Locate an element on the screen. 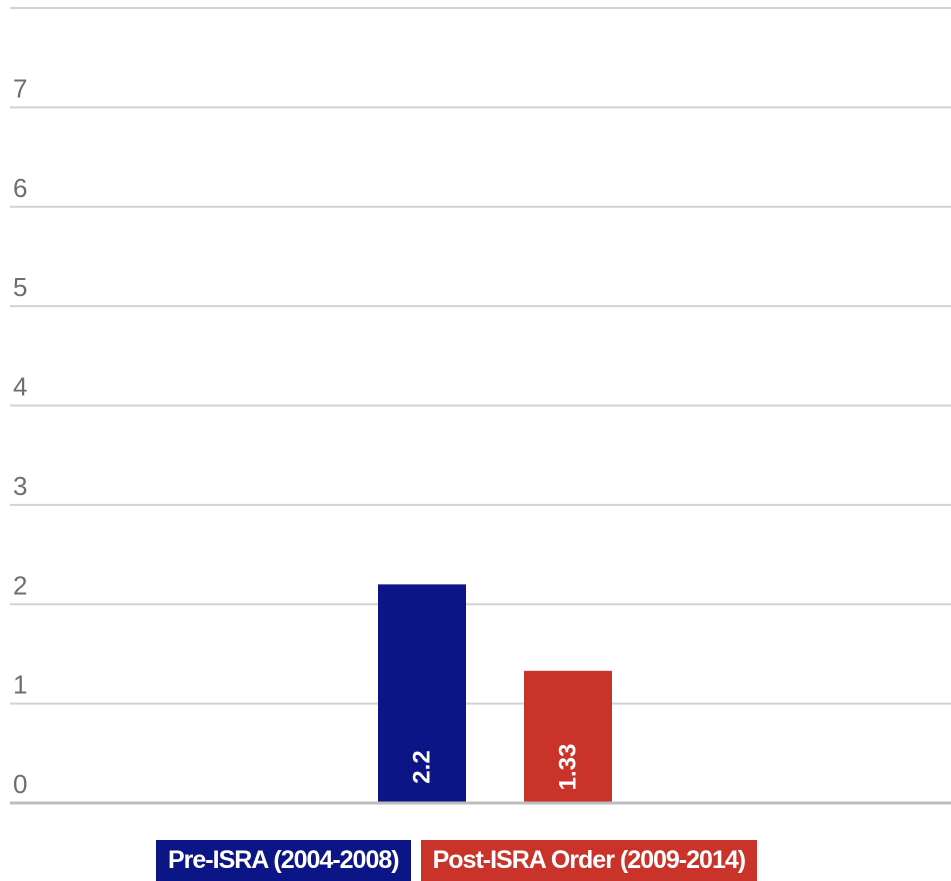 Image resolution: width=951 pixels, height=881 pixels. bar-value-label: 2.2 is located at coordinates (422, 766).